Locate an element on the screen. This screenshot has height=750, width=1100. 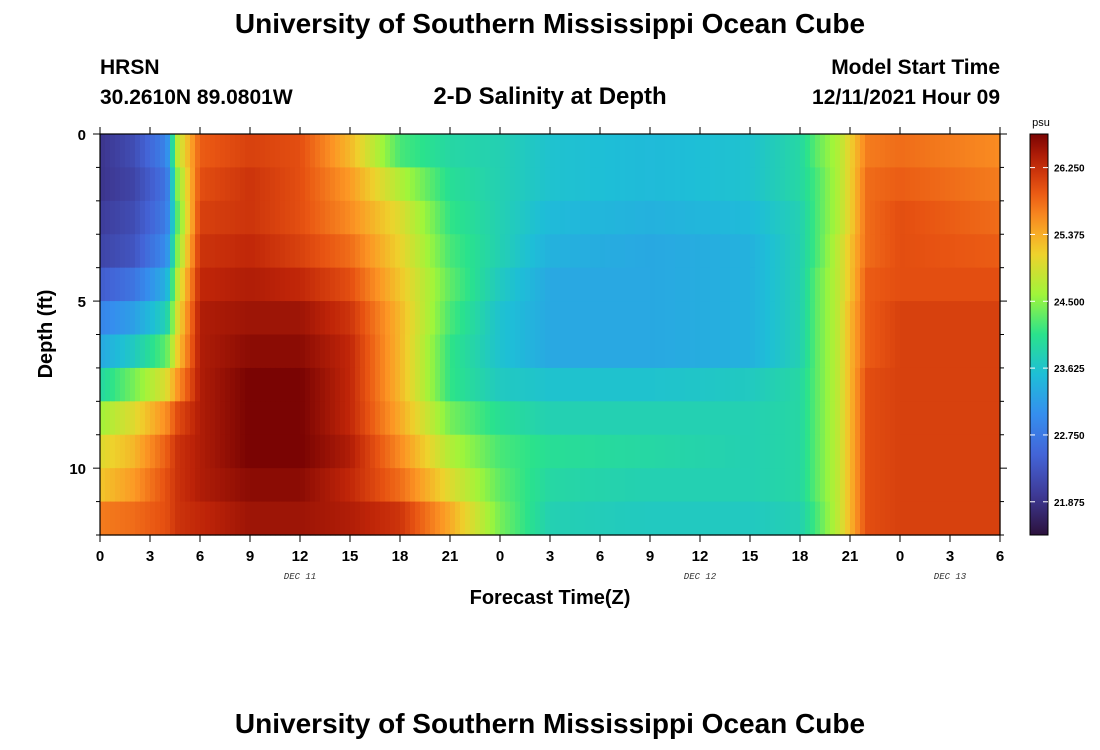
x-tick-label: 0 is located at coordinates (100, 556).